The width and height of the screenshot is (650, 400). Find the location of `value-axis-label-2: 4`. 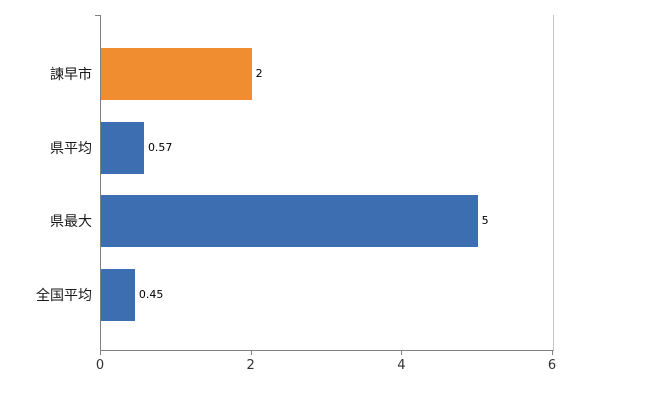

value-axis-label-2: 4 is located at coordinates (401, 365).